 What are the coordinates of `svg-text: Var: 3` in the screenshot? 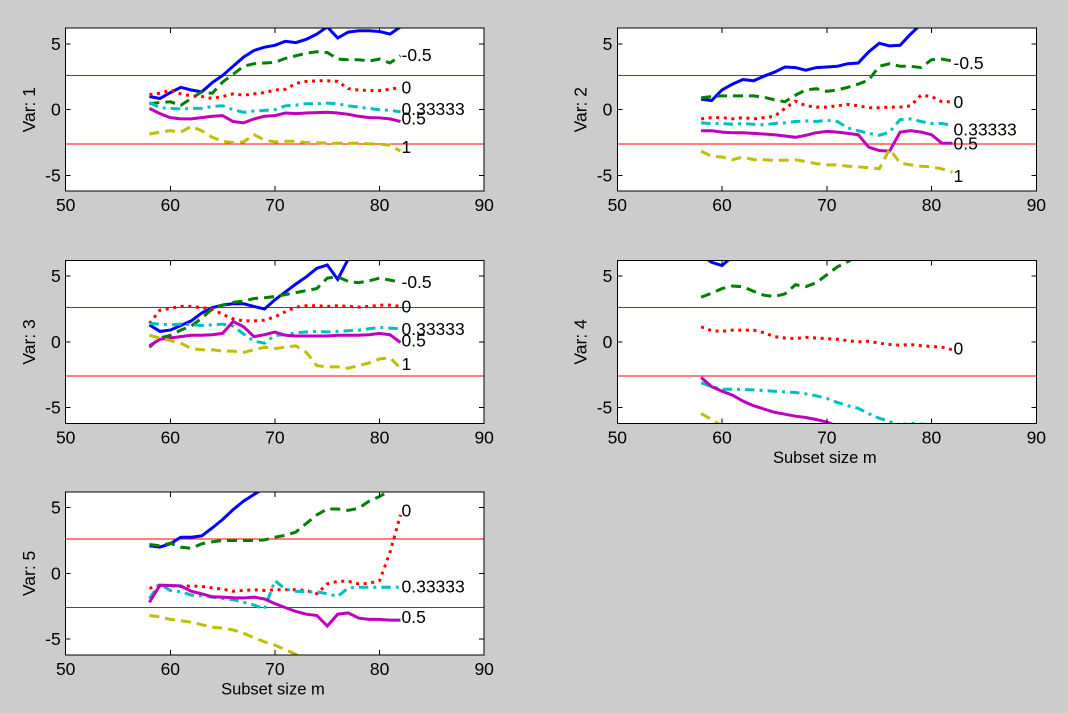 It's located at (29, 341).